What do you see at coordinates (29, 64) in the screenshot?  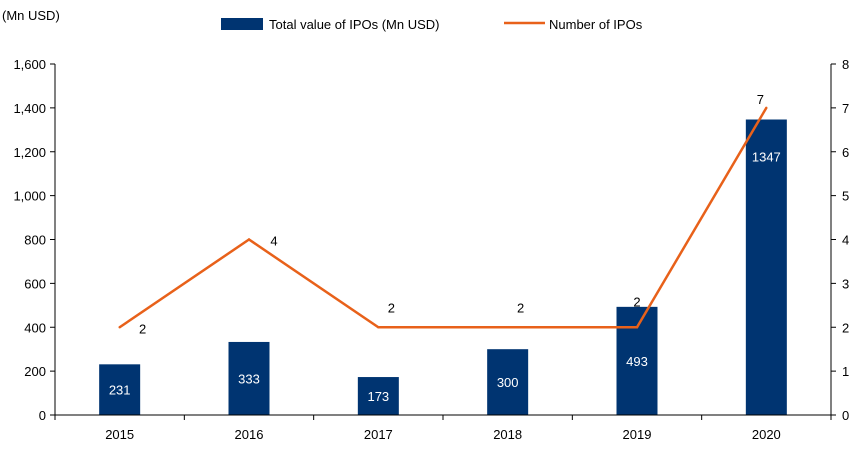 I see `left-tick-label: 1,600` at bounding box center [29, 64].